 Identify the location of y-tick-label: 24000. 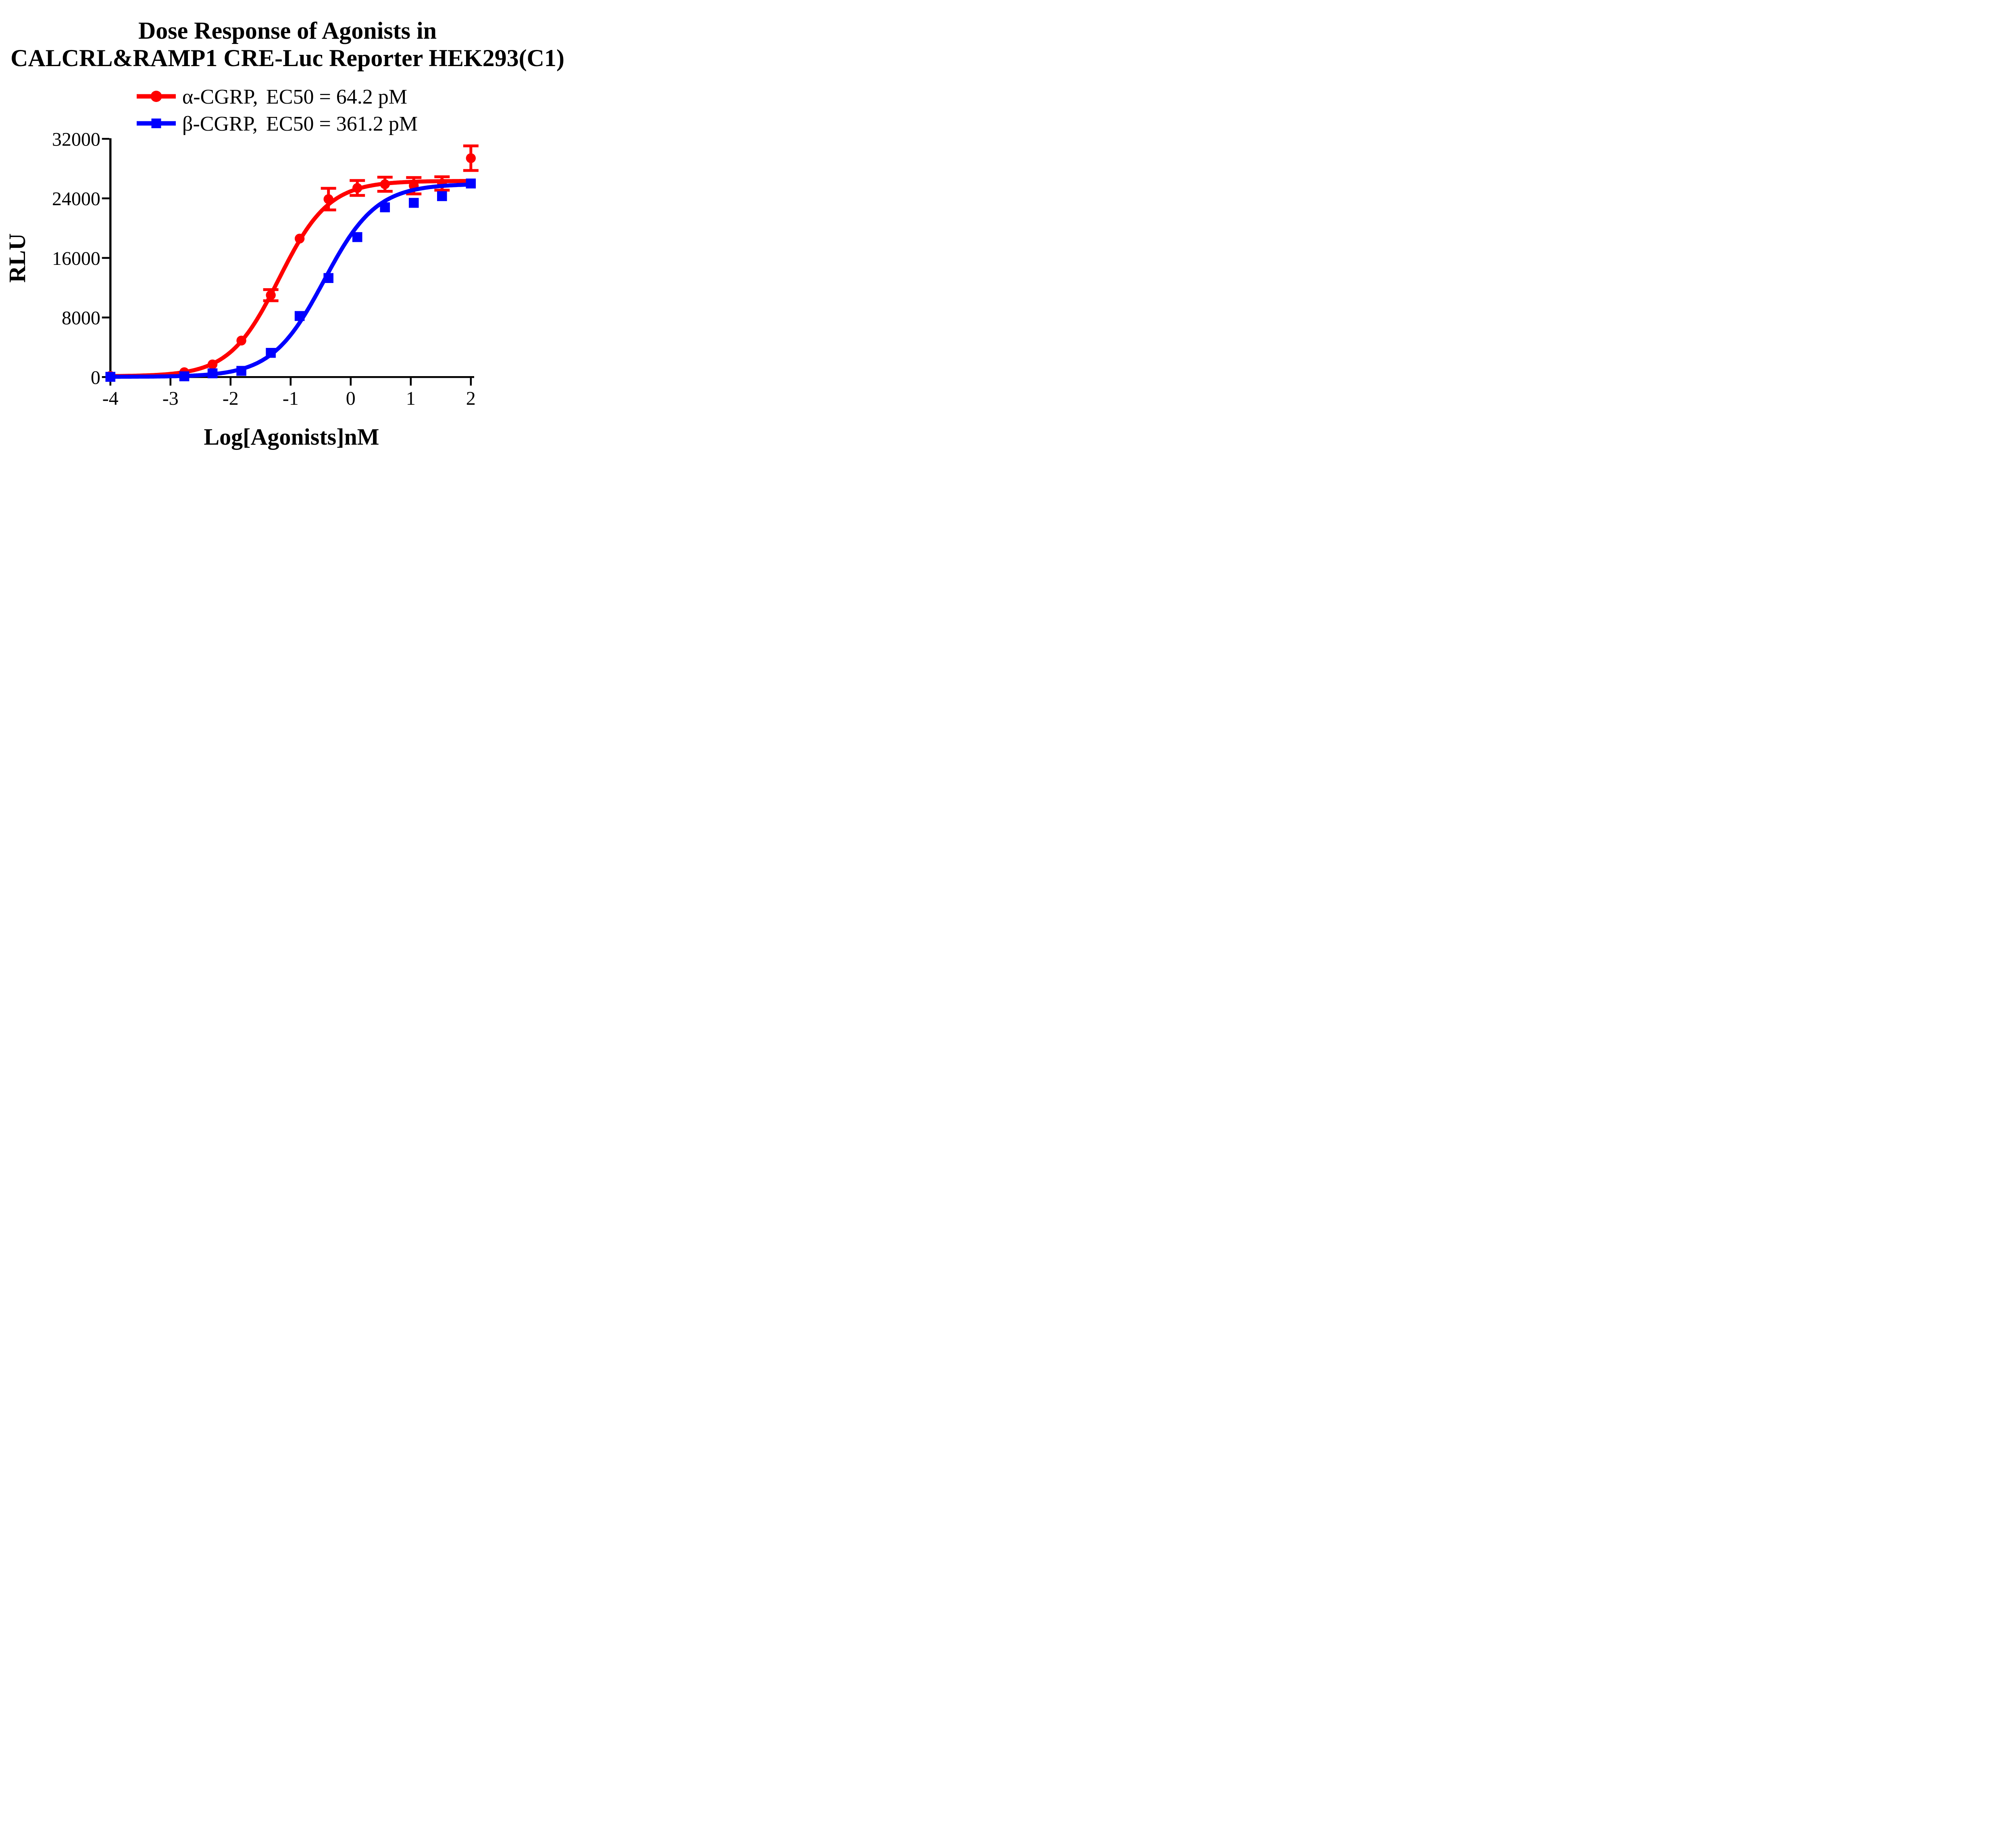
(76, 199).